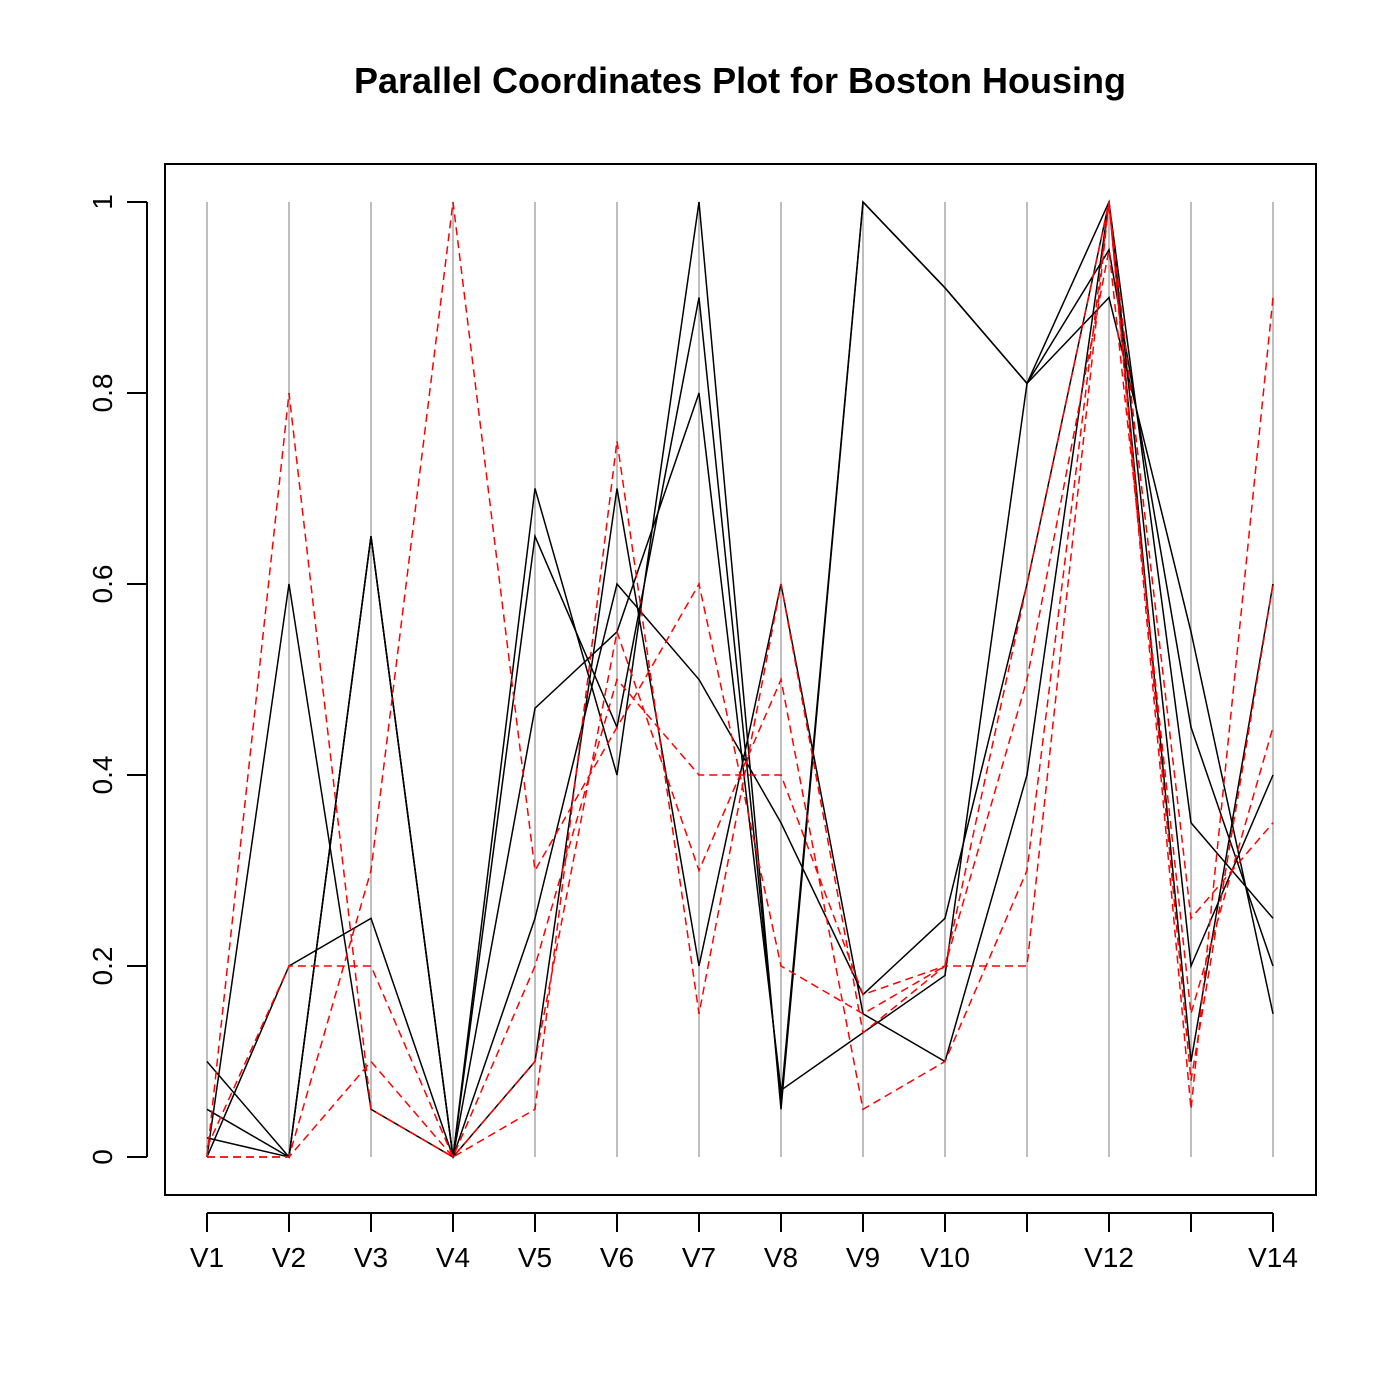 The width and height of the screenshot is (1400, 1400). What do you see at coordinates (1273, 1257) in the screenshot?
I see `x-tick-label-v14: V14` at bounding box center [1273, 1257].